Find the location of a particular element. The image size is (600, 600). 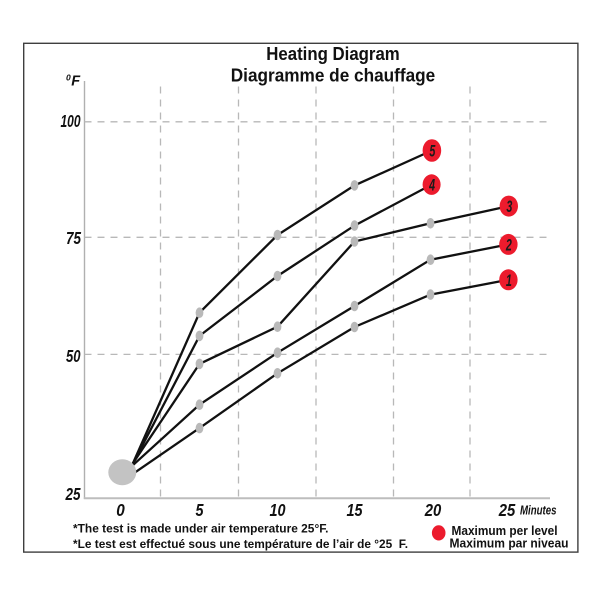

svg-text: 3 is located at coordinates (509, 207).